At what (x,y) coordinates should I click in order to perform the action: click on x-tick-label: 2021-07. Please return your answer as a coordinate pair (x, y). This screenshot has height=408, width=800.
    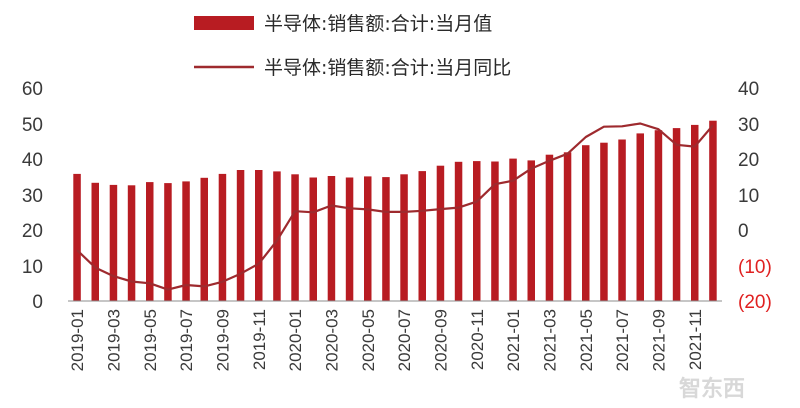
    Looking at the image, I should click on (622, 340).